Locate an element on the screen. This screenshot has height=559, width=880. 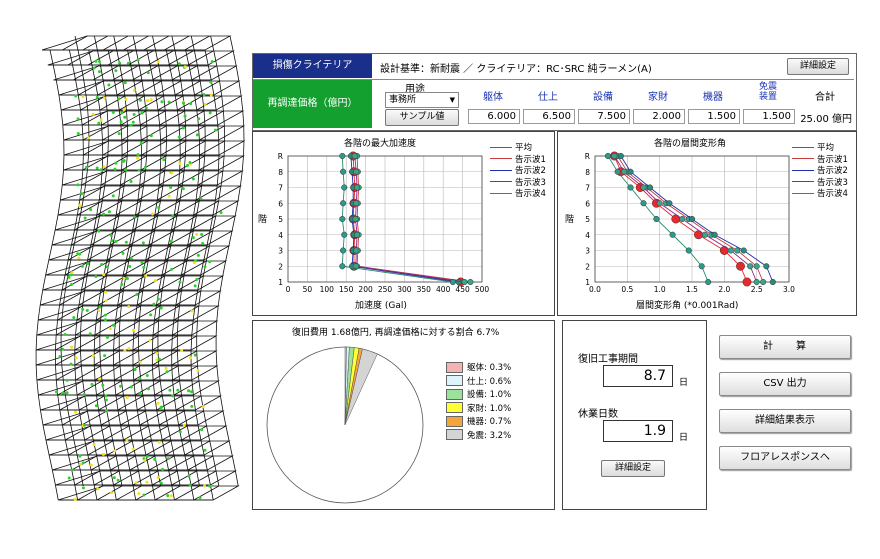
pie-legend-item: 仕上: 0.6% is located at coordinates (478, 381).